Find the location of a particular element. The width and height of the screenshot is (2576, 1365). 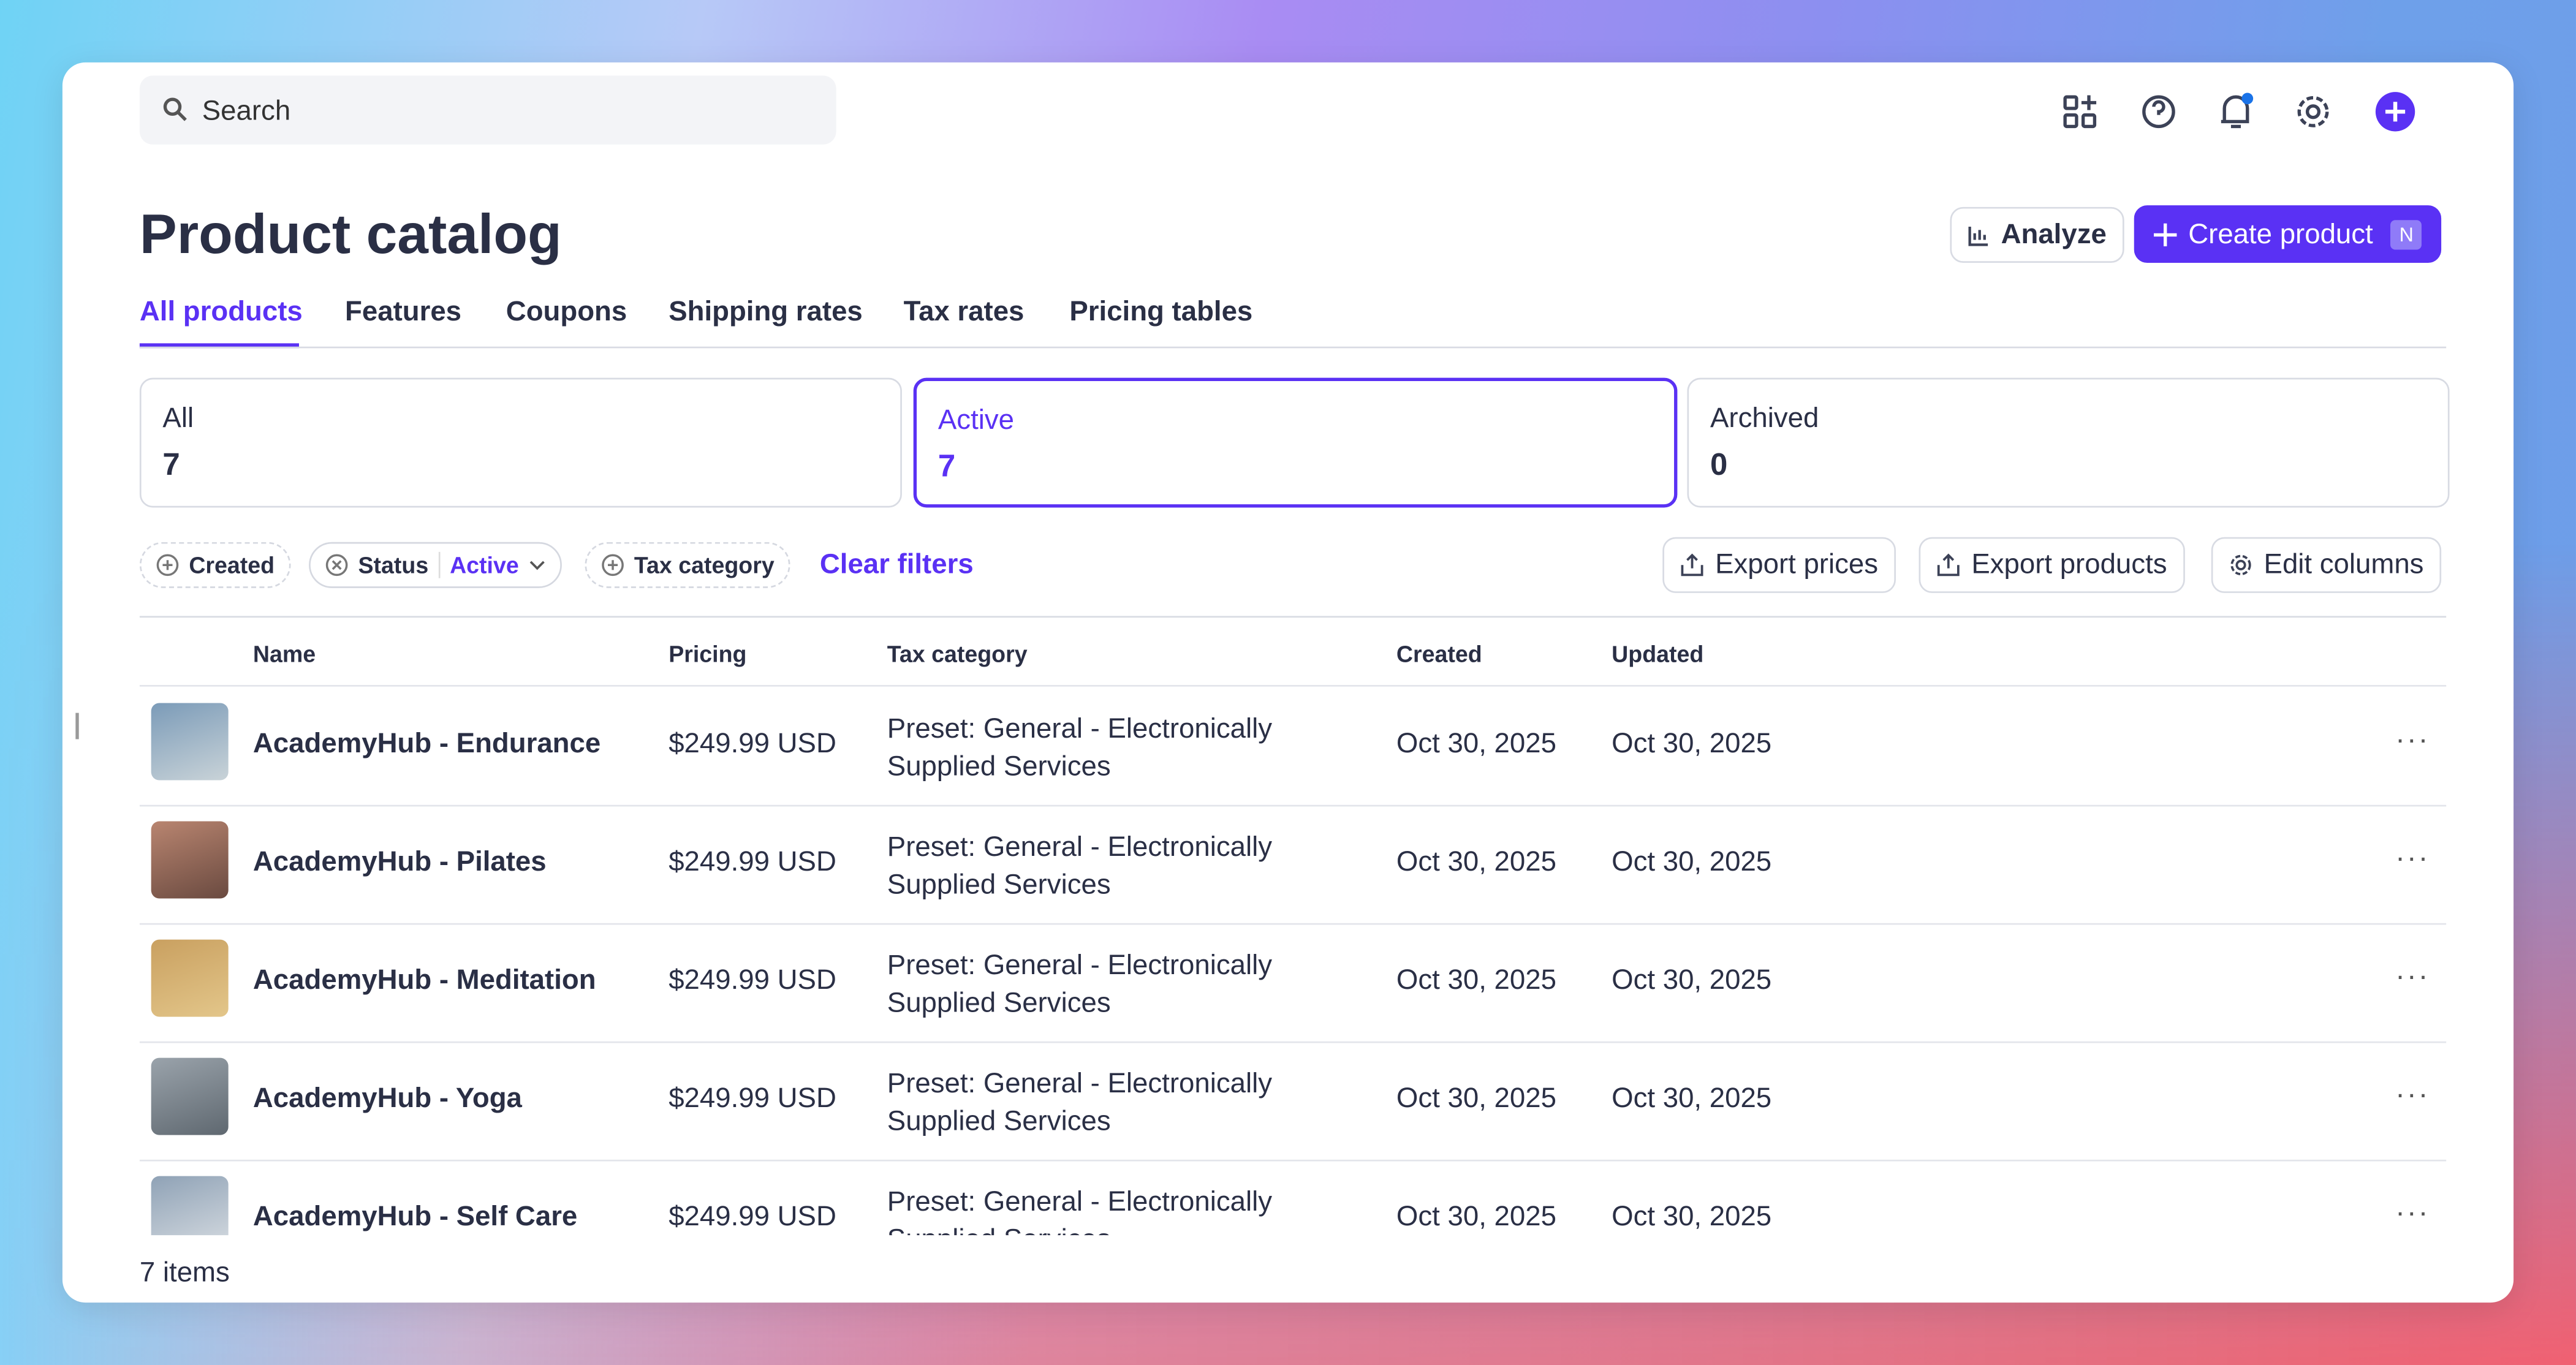

card-count: 0 is located at coordinates (1719, 465).